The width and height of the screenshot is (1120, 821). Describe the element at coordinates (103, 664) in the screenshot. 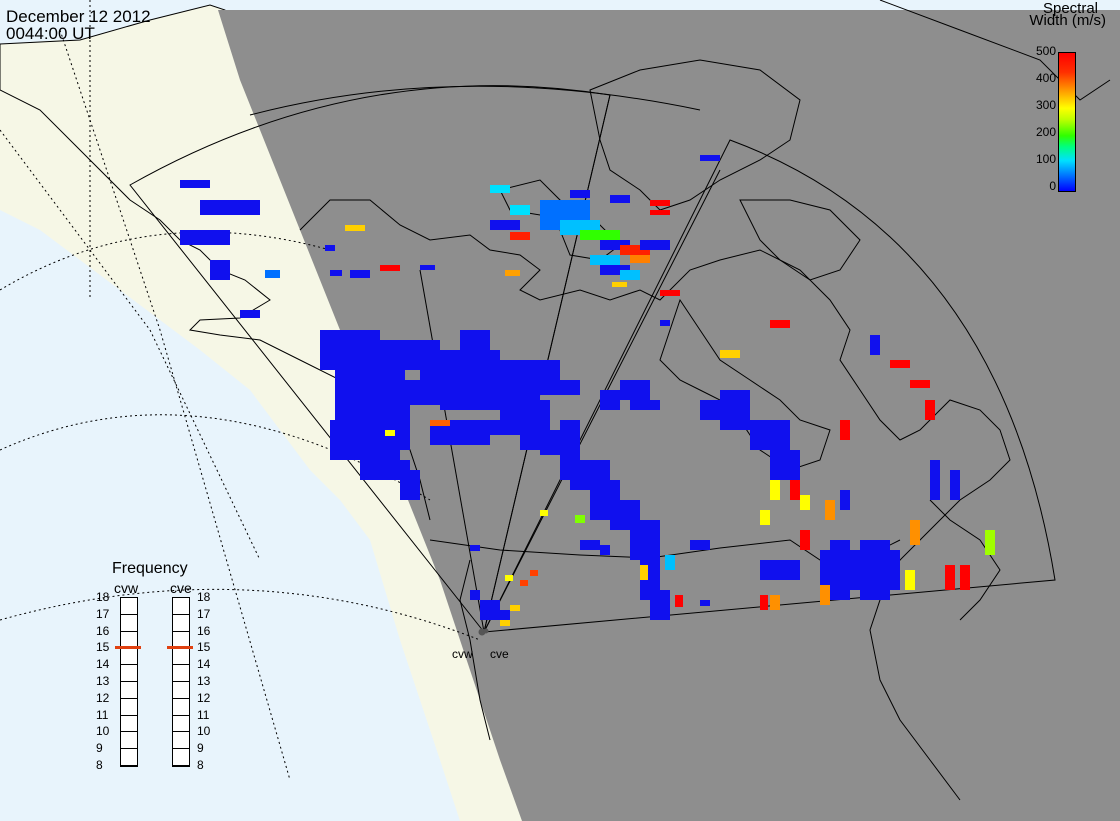

I see `frequency-tick: 14` at that location.